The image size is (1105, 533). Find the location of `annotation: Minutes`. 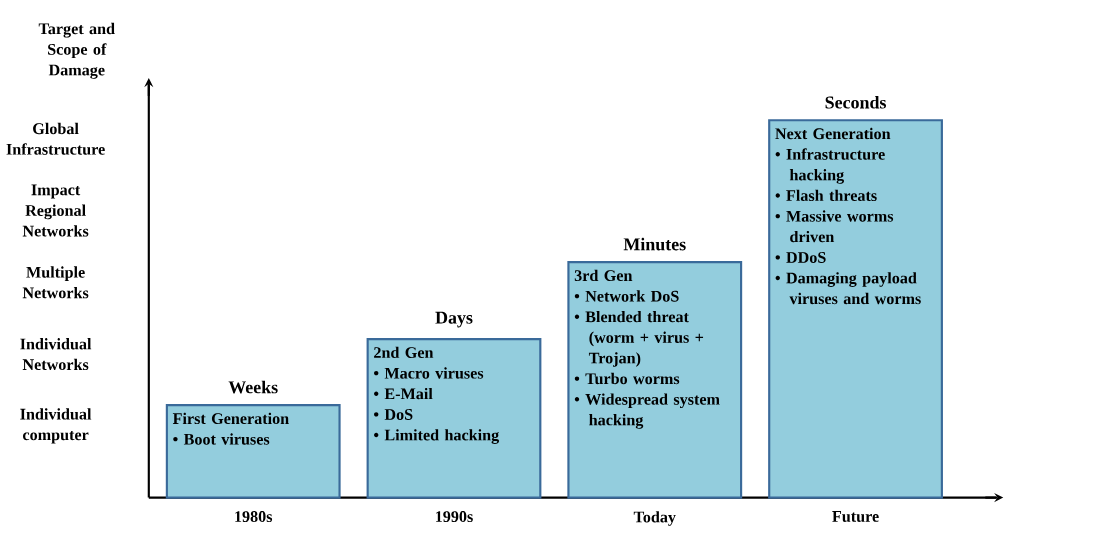

annotation: Minutes is located at coordinates (654, 244).